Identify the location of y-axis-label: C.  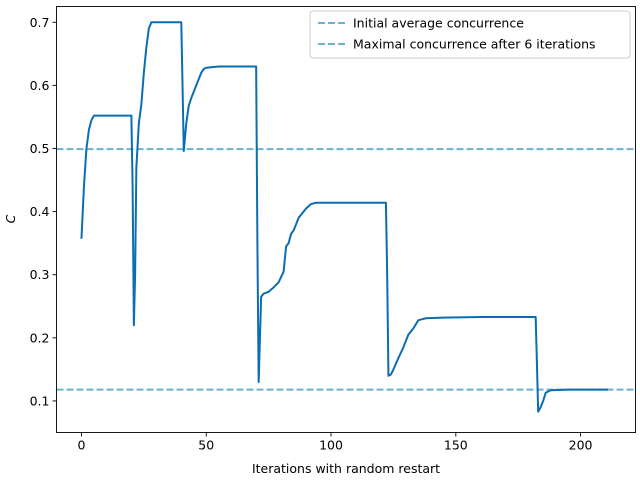
(10, 218).